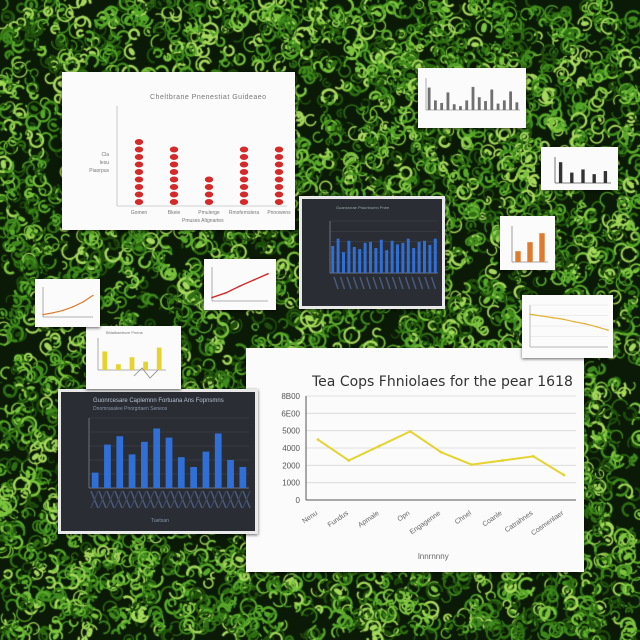 This screenshot has width=640, height=640. Describe the element at coordinates (209, 213) in the screenshot. I see `x-tick-label: Pmulerge` at that location.